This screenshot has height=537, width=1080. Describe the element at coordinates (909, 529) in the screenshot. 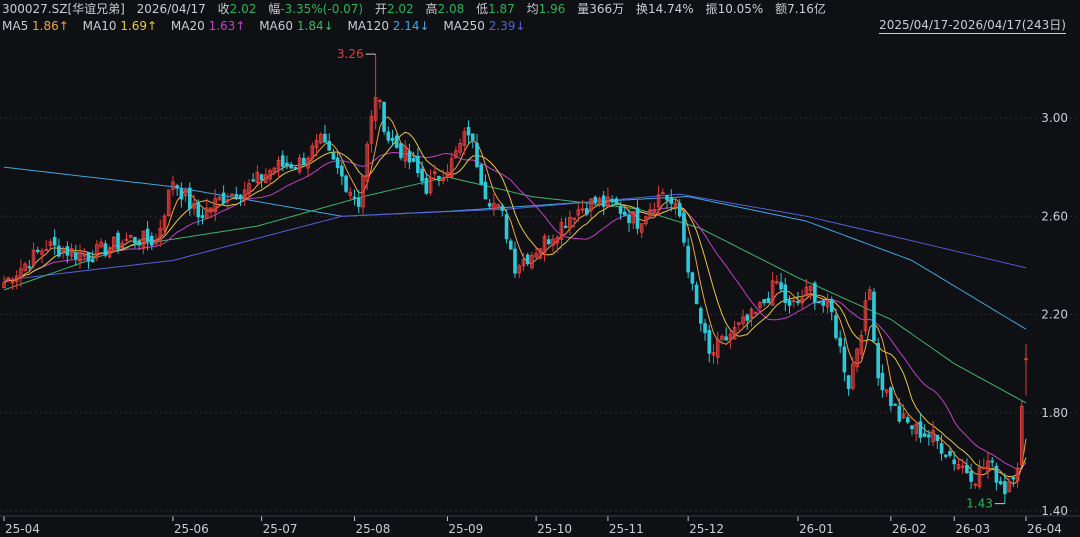

I see `x-tick-label: 26-02` at that location.